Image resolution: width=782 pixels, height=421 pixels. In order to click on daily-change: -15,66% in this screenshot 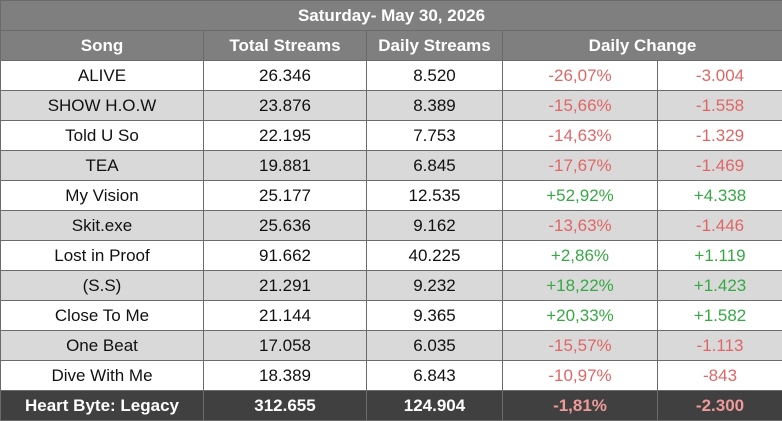, I will do `click(580, 106)`.